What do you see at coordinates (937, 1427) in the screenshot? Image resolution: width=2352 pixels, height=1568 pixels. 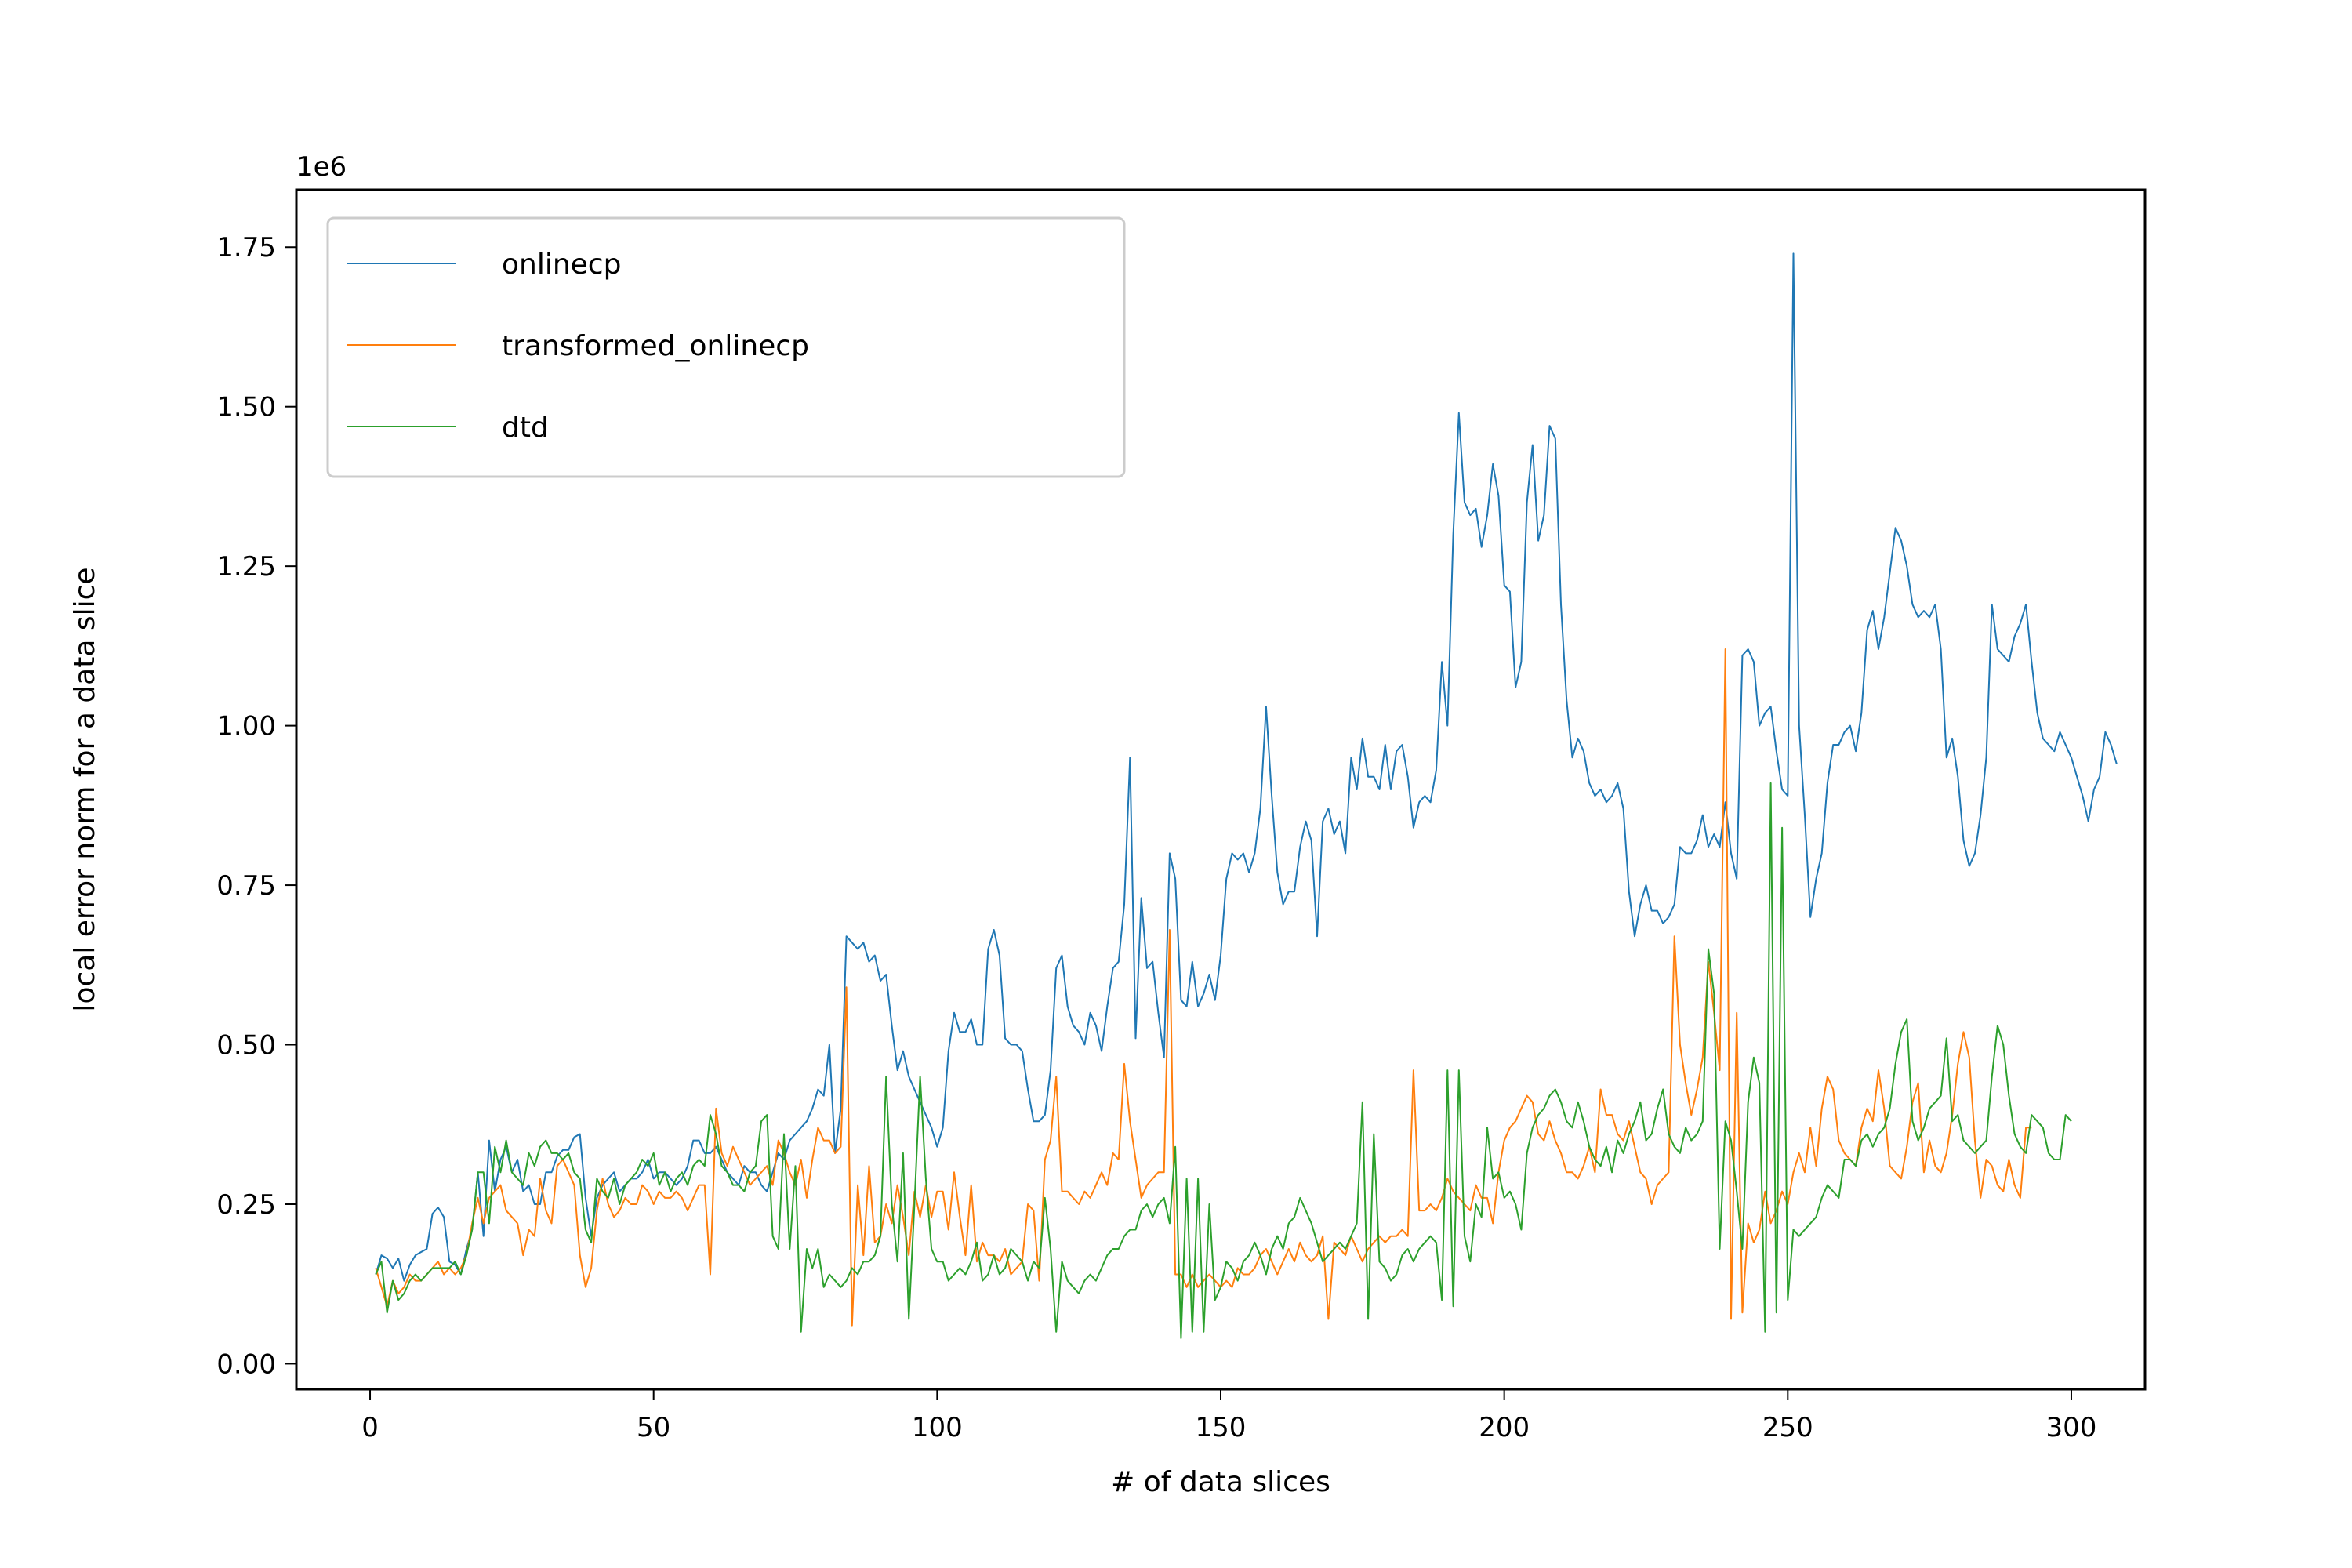 I see `x-tick-label: 100` at bounding box center [937, 1427].